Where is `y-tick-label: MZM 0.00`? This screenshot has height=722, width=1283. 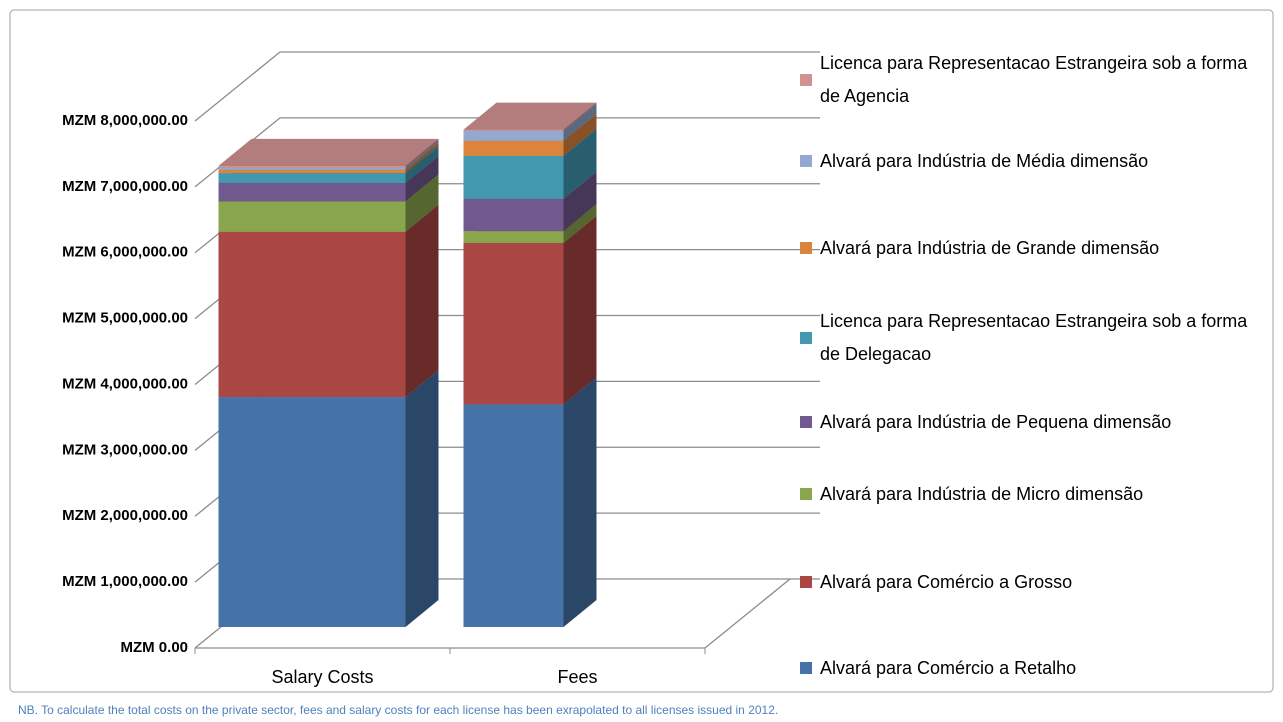
y-tick-label: MZM 0.00 is located at coordinates (154, 647).